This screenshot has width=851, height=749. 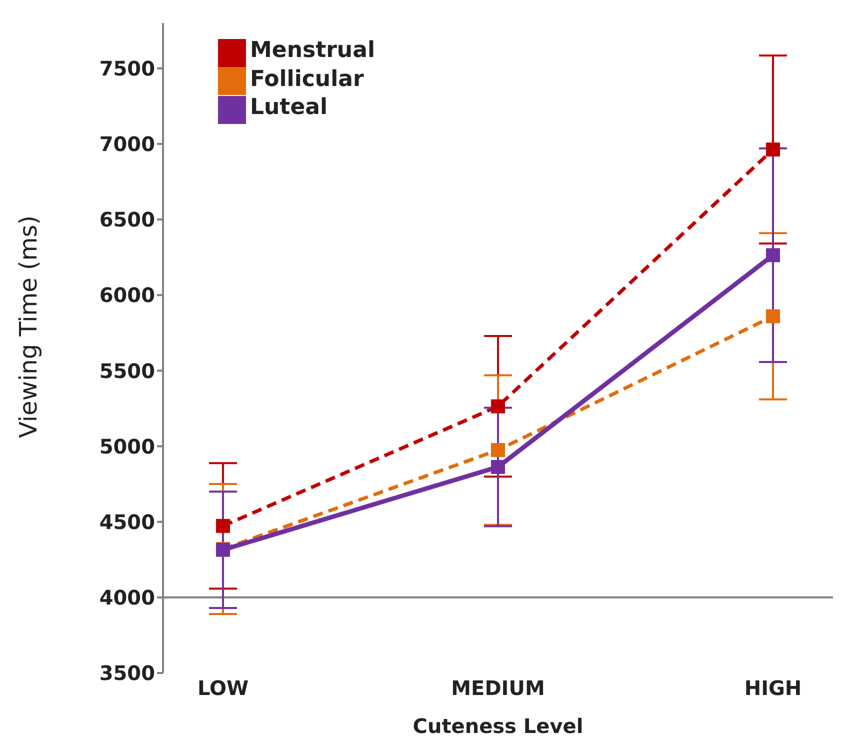 What do you see at coordinates (127, 68) in the screenshot?
I see `y-tick-label: 7500` at bounding box center [127, 68].